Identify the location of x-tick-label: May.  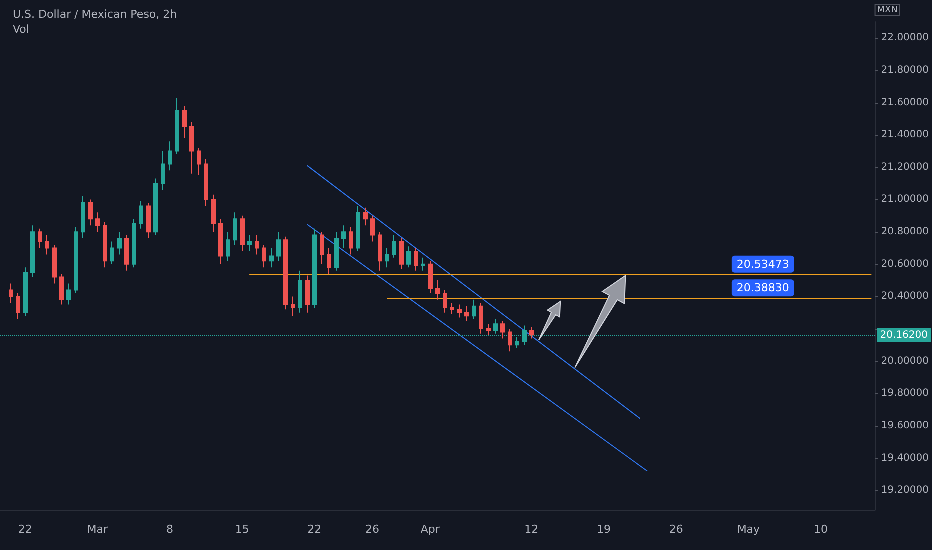
(749, 529).